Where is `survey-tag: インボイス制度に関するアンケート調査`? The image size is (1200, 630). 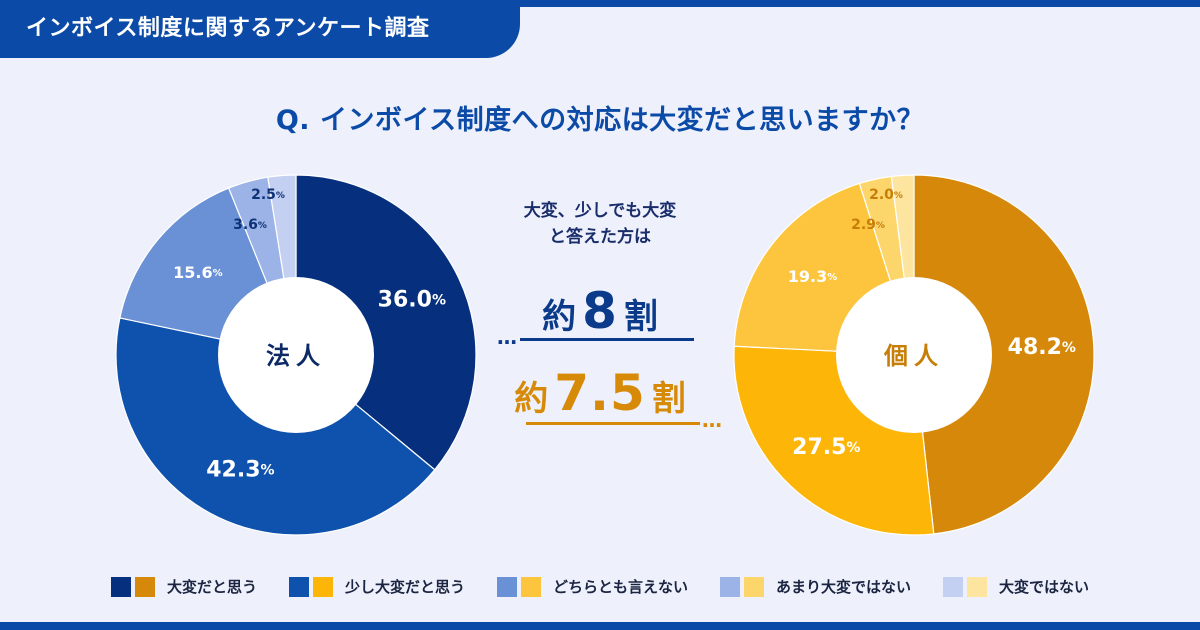 survey-tag: インボイス制度に関するアンケート調査 is located at coordinates (260, 29).